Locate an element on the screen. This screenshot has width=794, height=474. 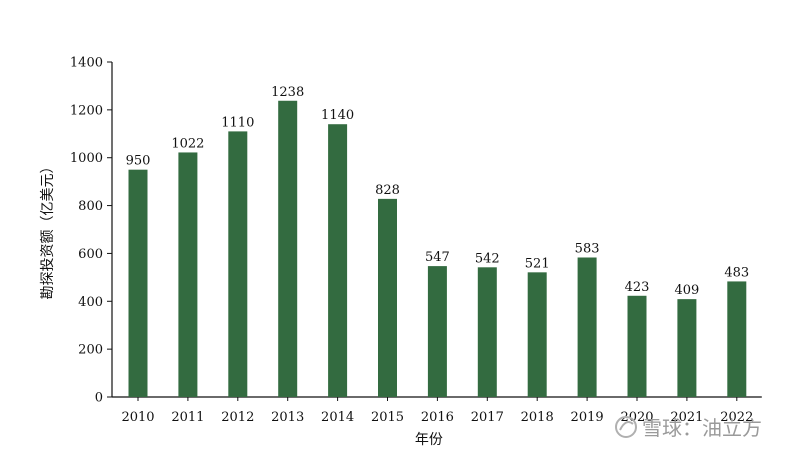
data-label-2016: 547 is located at coordinates (437, 257).